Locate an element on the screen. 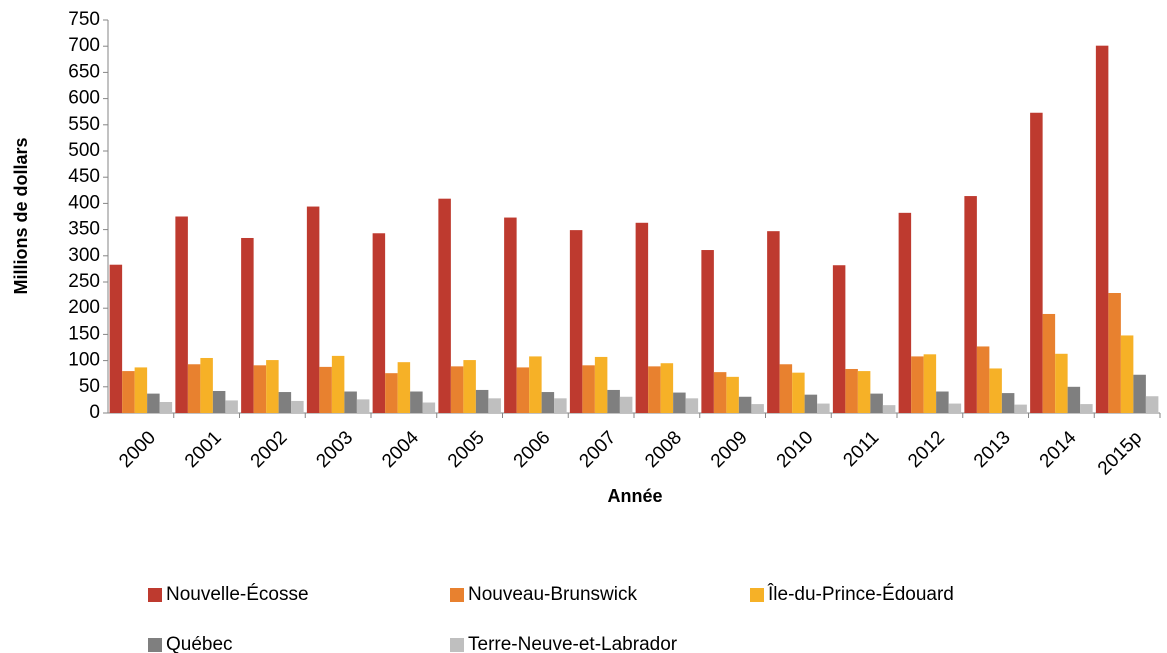 The width and height of the screenshot is (1167, 653). y-tick-label: 650 is located at coordinates (84, 71).